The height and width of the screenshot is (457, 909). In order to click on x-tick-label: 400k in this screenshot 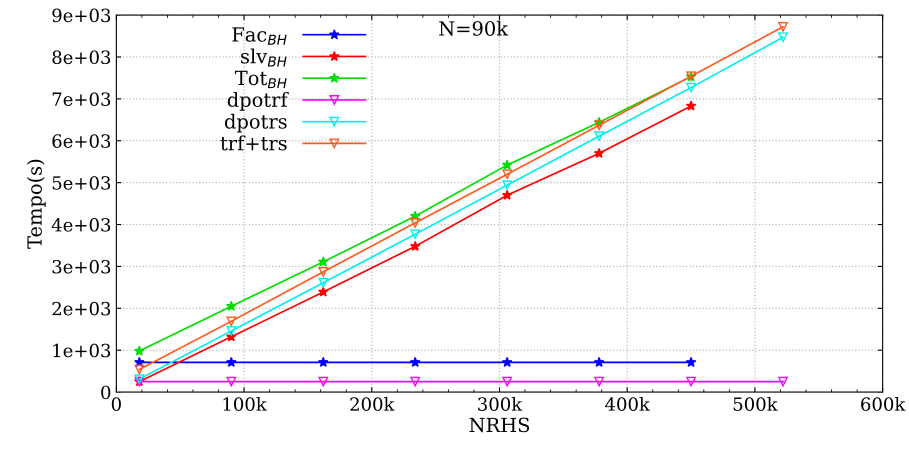, I will do `click(627, 403)`.